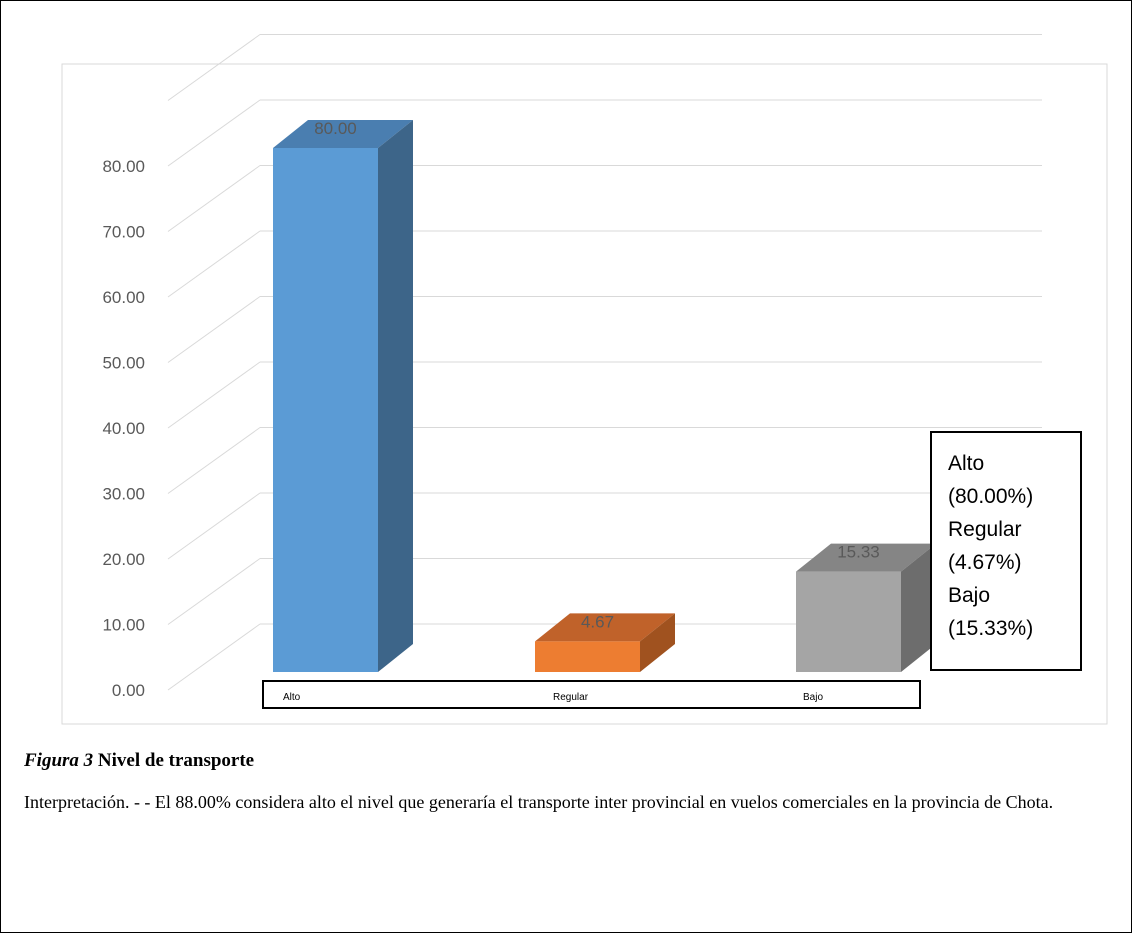 This screenshot has height=933, width=1132. I want to click on category-axis-box, so click(591, 694).